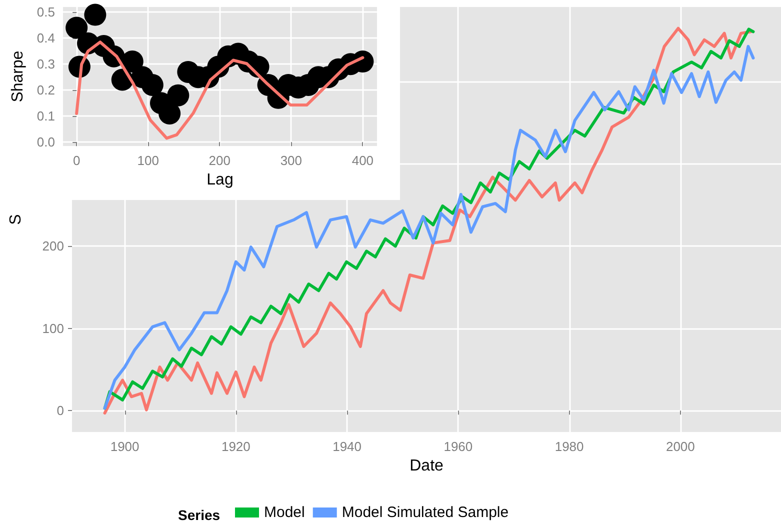 This screenshot has height=529, width=781. What do you see at coordinates (363, 160) in the screenshot?
I see `x-tick-label: 400` at bounding box center [363, 160].